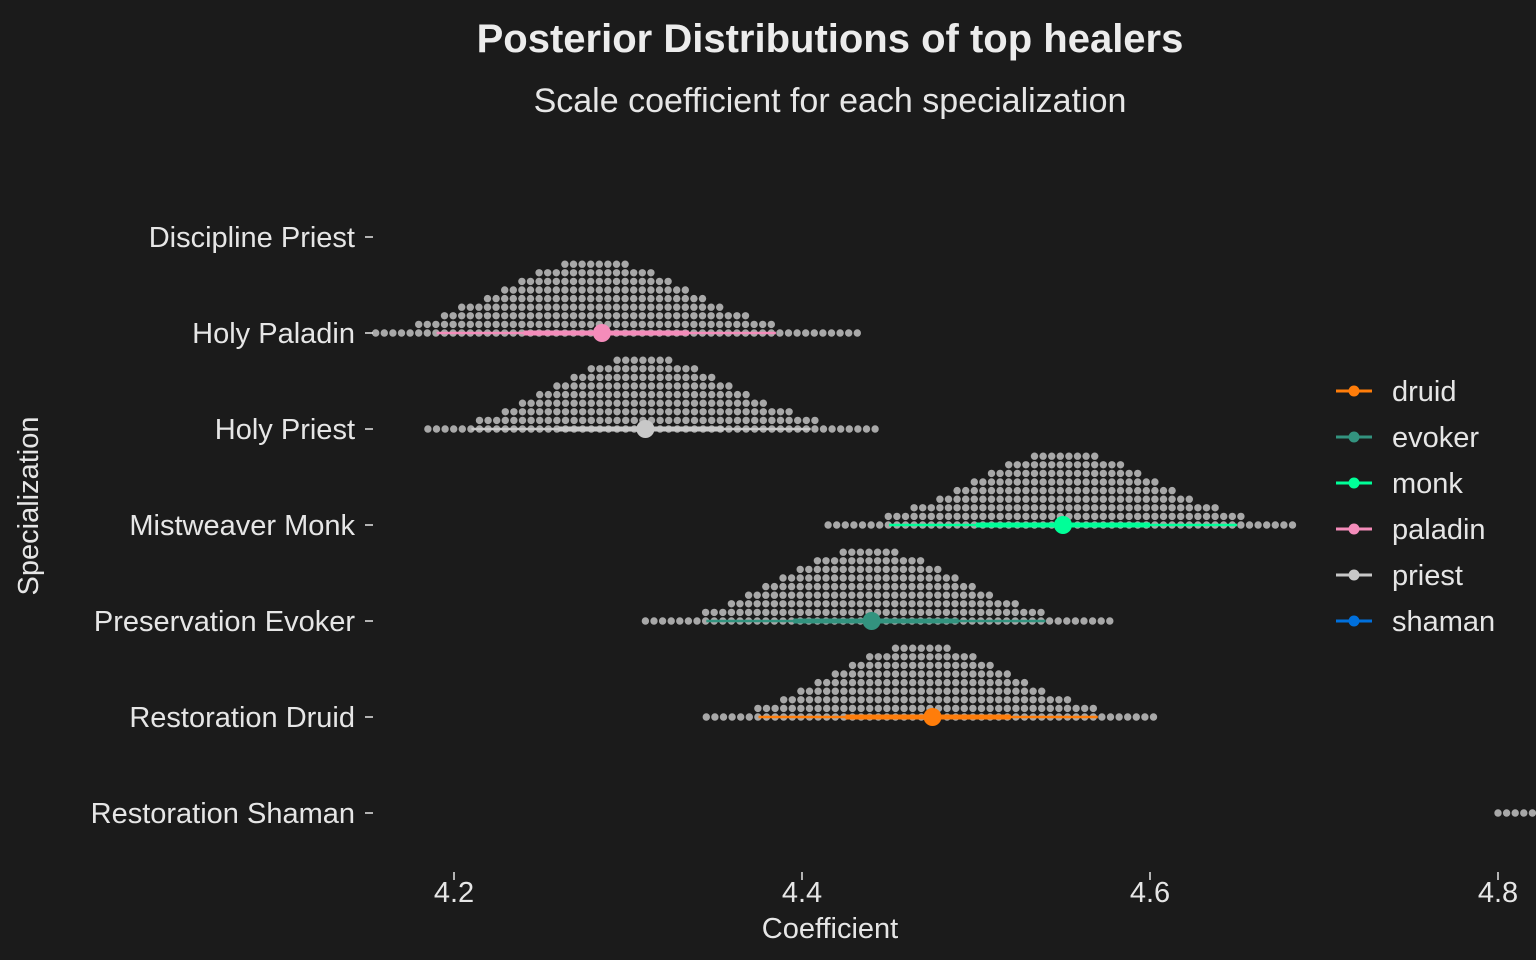 The image size is (1536, 960). I want to click on y-axis-label: Specialization, so click(29, 506).